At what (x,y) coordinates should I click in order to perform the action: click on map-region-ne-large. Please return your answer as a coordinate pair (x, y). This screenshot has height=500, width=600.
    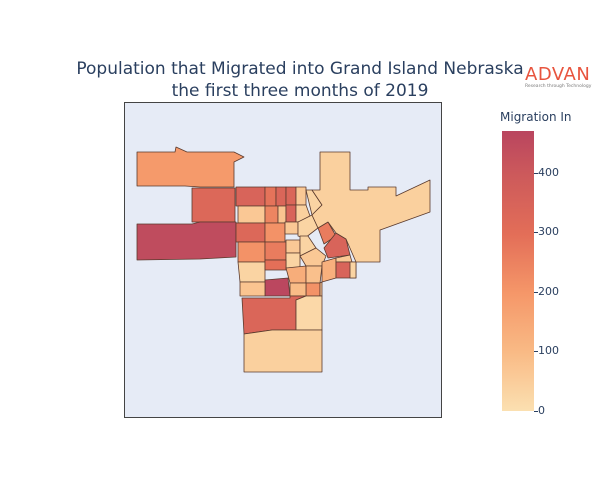
    Looking at the image, I should click on (371, 207).